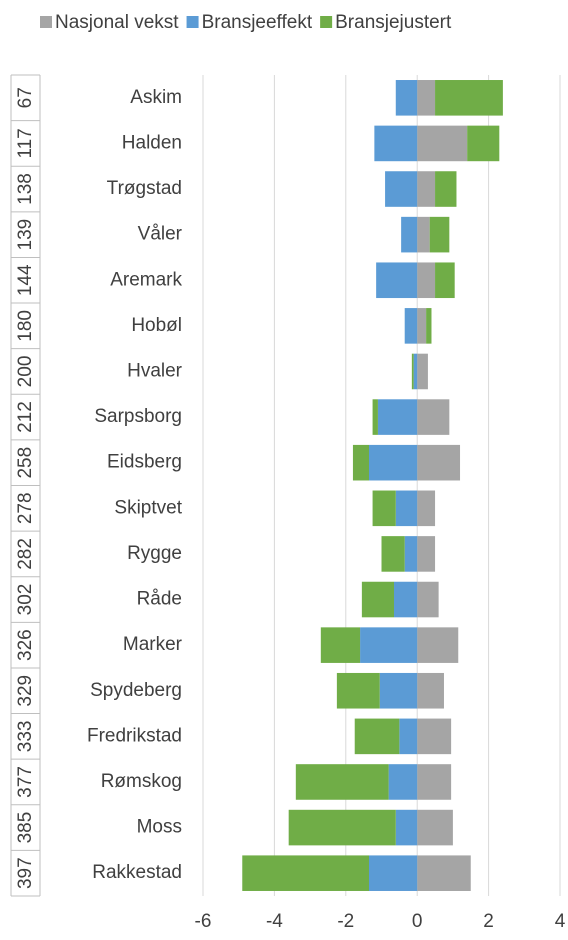  I want to click on rank-label: 144, so click(25, 280).